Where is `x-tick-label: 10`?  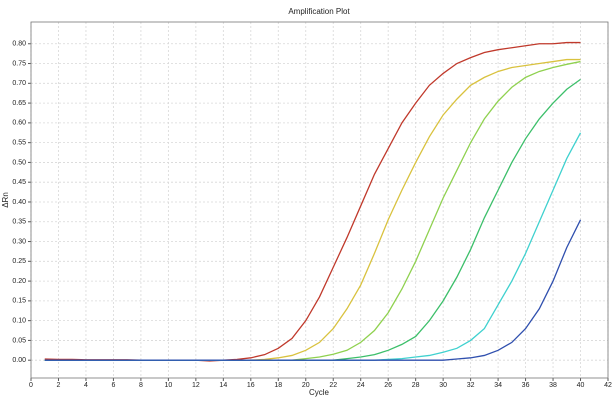
x-tick-label: 10 is located at coordinates (168, 385).